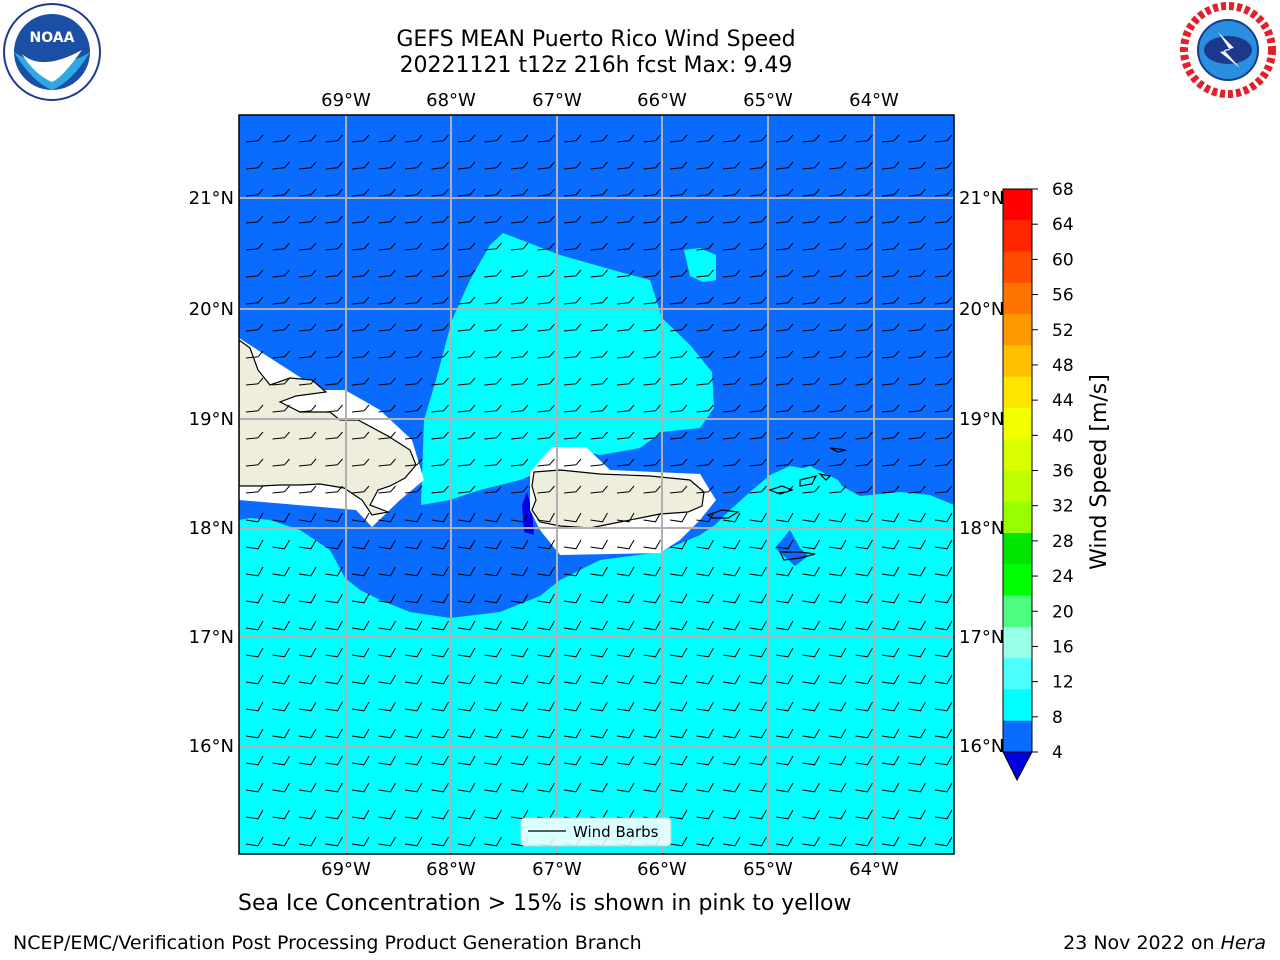 This screenshot has width=1280, height=960. I want to click on speed-band-4-8-patch, so click(791, 548).